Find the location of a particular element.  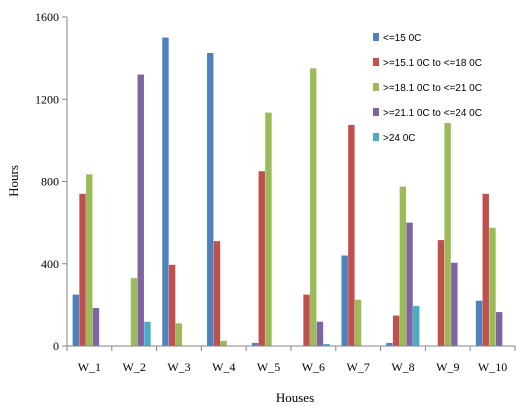

legend-label: >=18.1 0C to <=21 0C is located at coordinates (432, 88).